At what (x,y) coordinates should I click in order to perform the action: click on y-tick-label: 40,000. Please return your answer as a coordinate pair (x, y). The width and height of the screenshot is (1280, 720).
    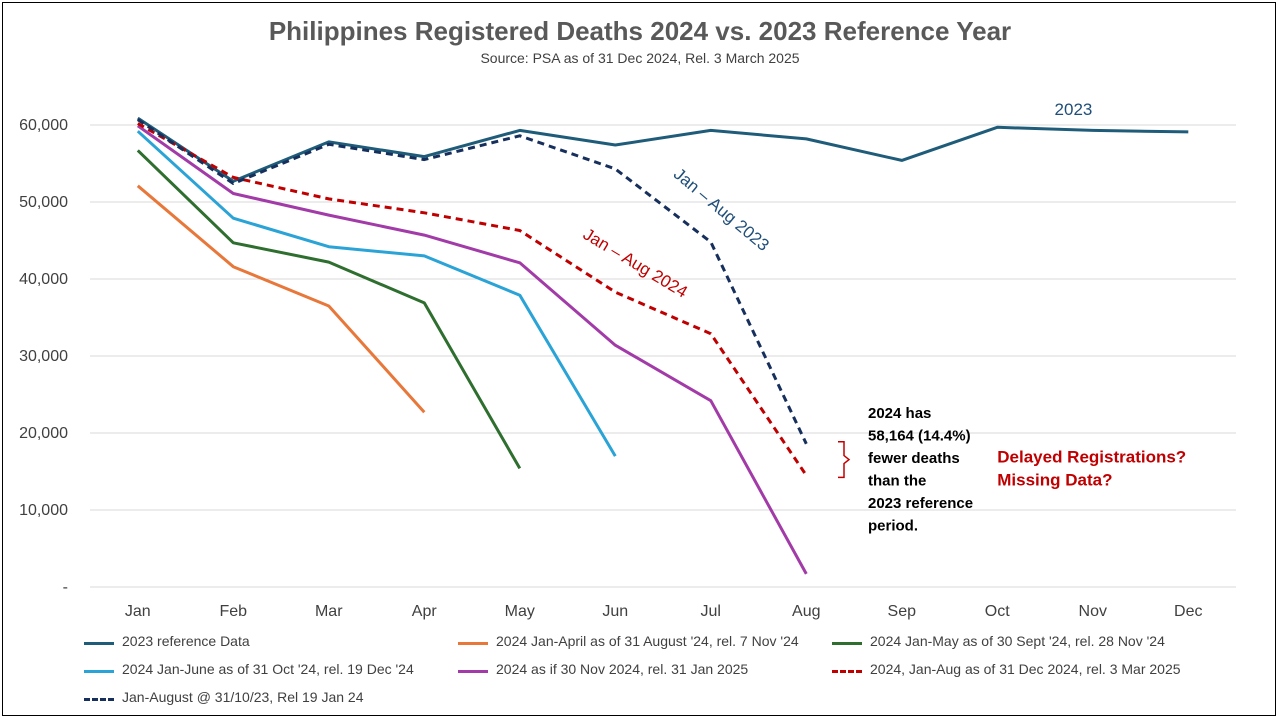
    Looking at the image, I should click on (43, 279).